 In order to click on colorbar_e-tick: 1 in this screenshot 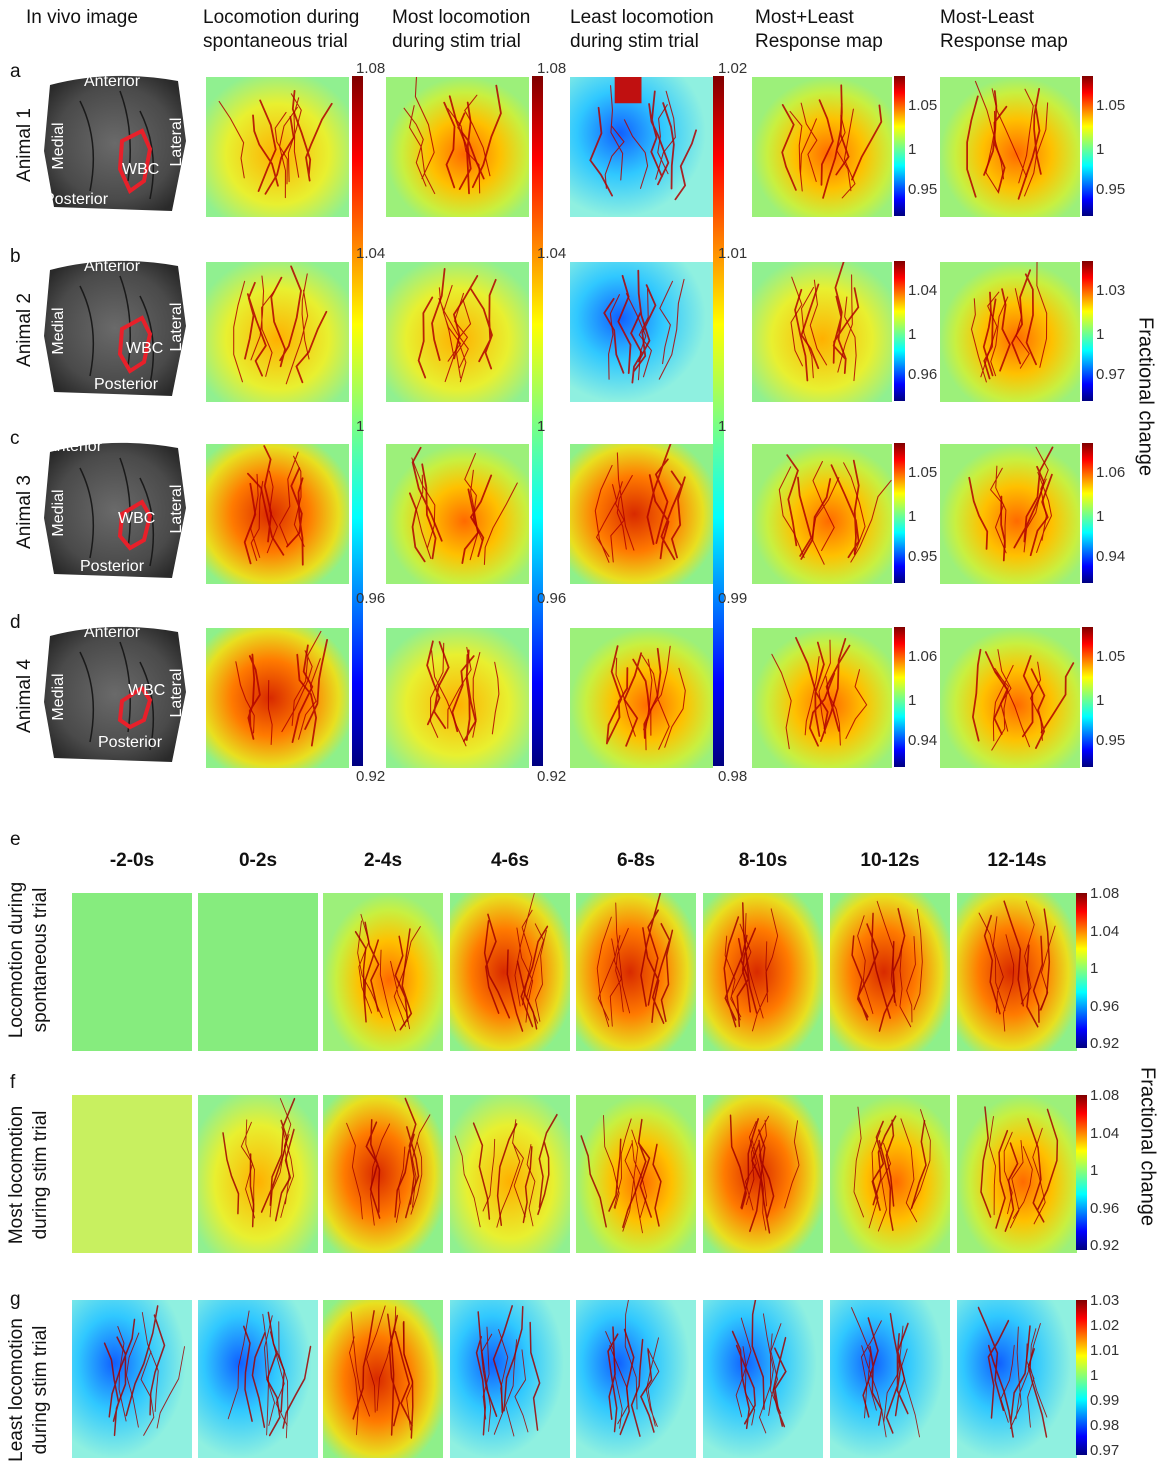, I will do `click(1094, 968)`.